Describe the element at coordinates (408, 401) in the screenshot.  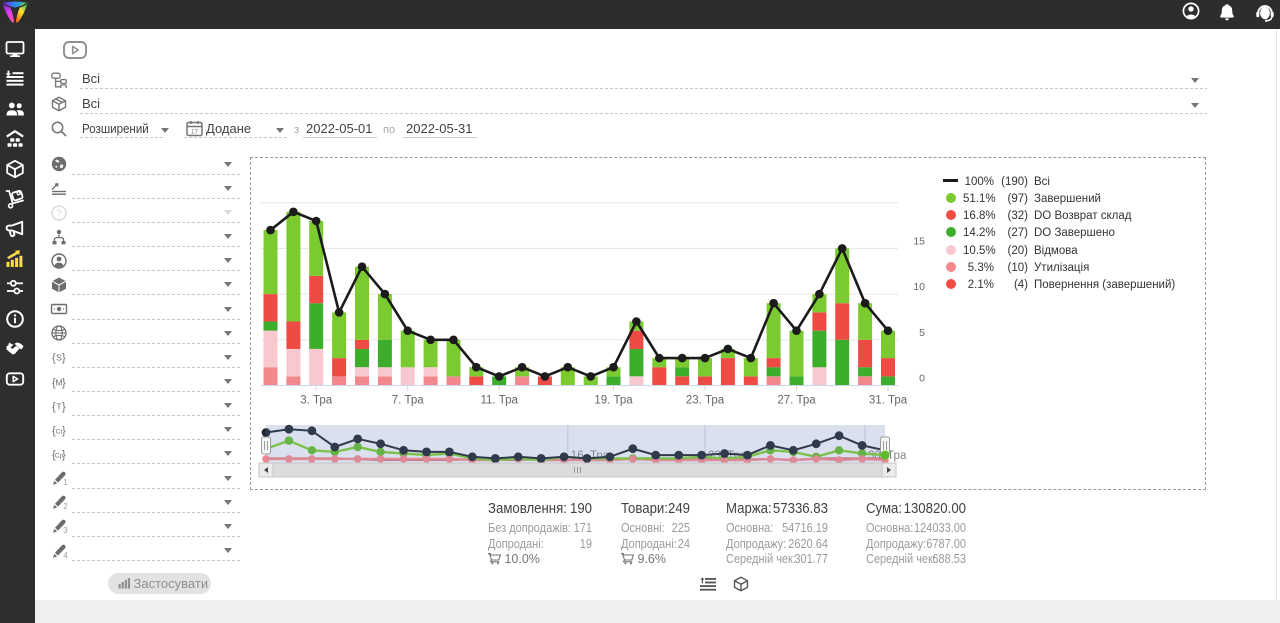
I see `svg-text: 7. Тра` at that location.